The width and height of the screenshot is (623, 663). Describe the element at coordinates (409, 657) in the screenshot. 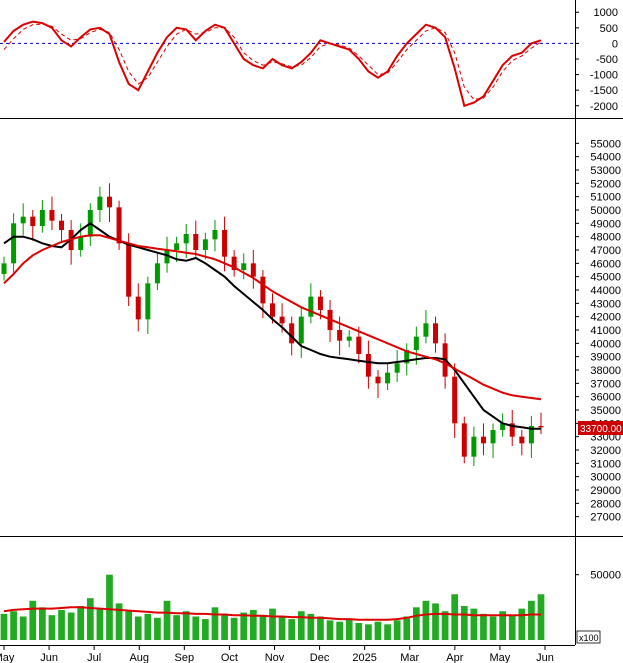

I see `x-tick-label: Mar` at that location.